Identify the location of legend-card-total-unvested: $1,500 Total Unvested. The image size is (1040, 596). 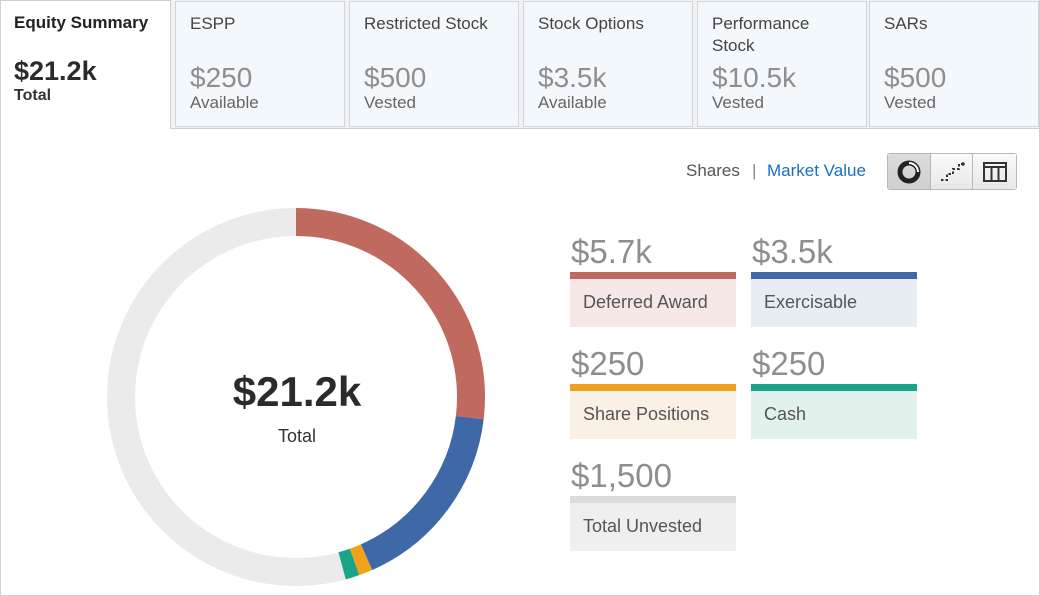
(653, 504).